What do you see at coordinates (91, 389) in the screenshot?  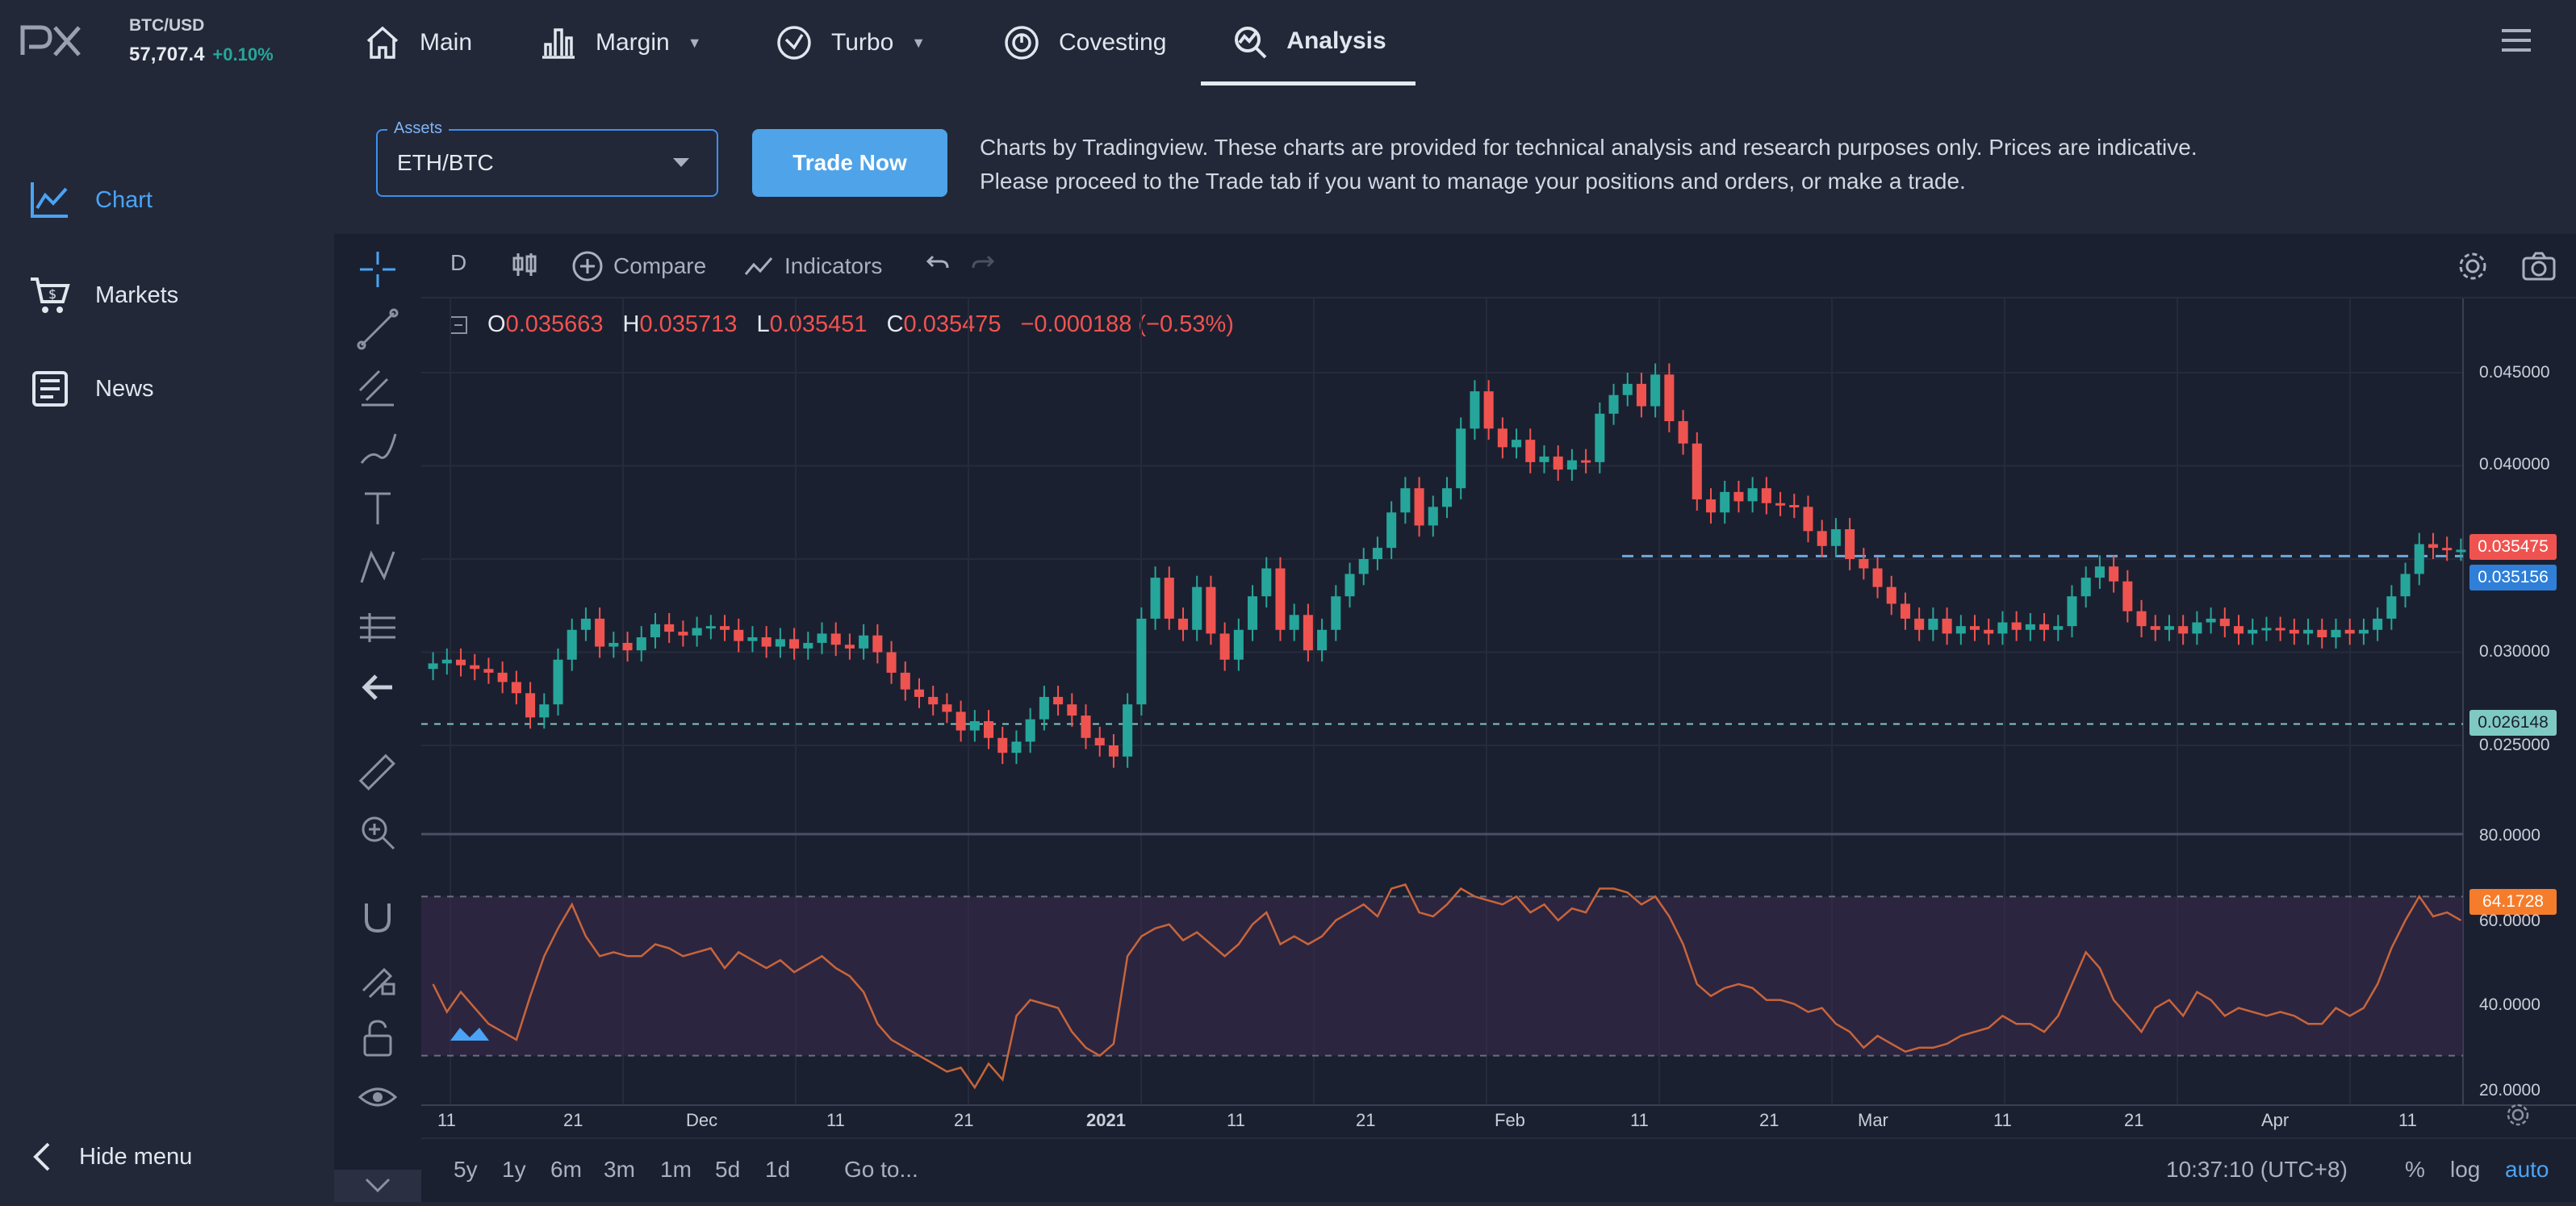 I see `sidebar-item-news: News` at bounding box center [91, 389].